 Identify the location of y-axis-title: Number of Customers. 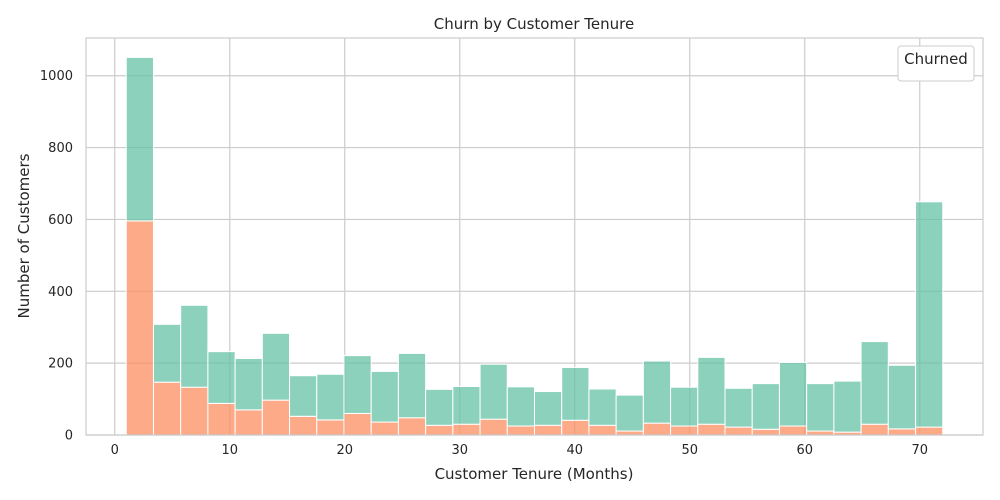
(24, 235).